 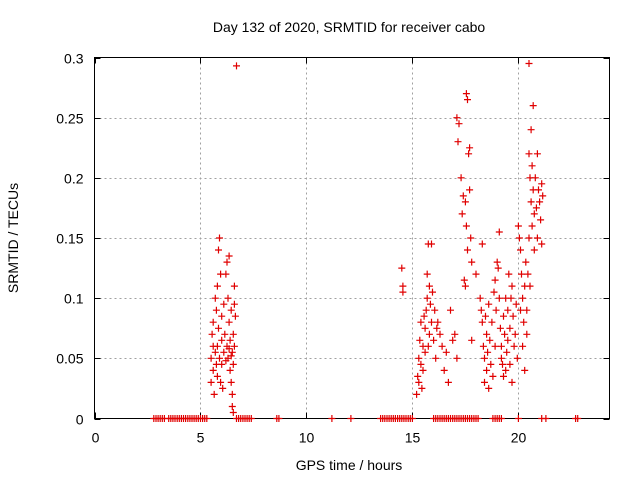 I want to click on x-tick-label: 15, so click(x=413, y=438).